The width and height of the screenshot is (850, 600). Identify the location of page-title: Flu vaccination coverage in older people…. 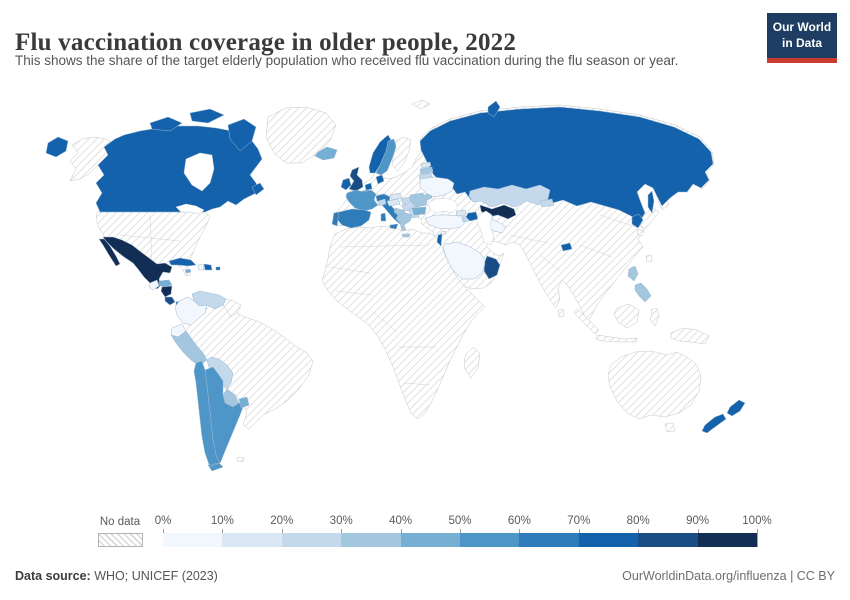
(266, 42).